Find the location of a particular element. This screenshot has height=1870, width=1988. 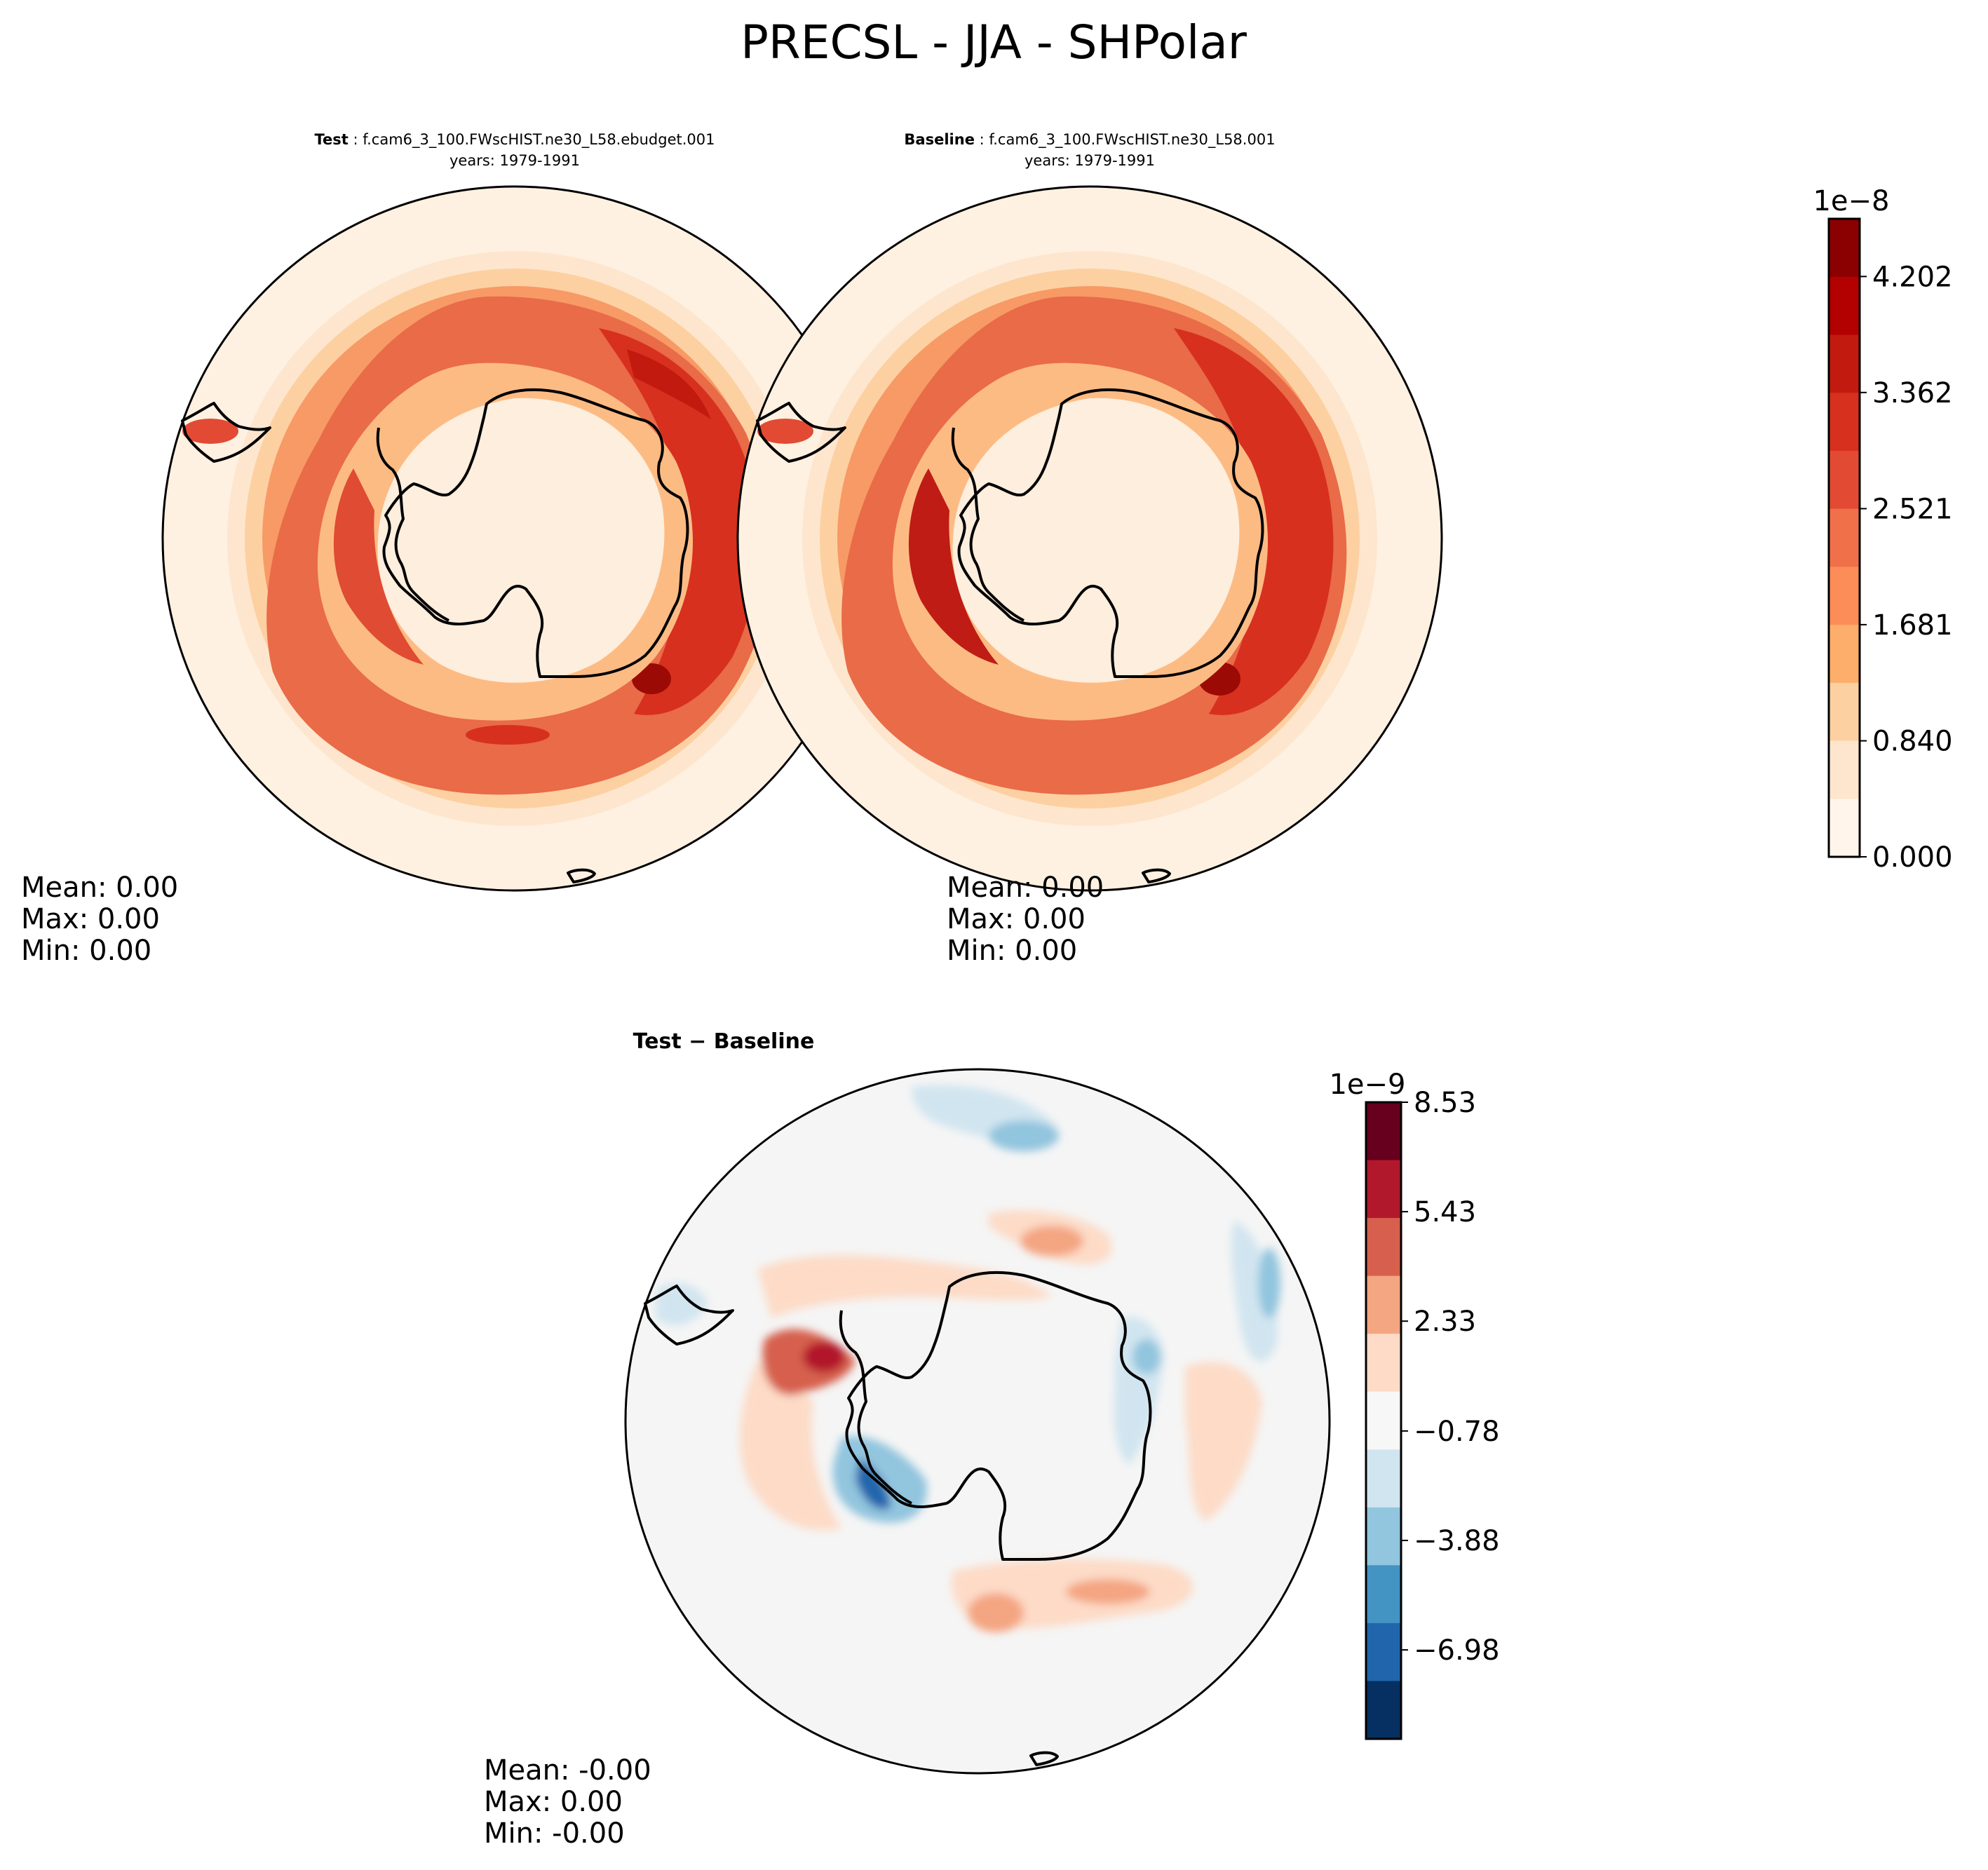

baseline-coastline-south-america is located at coordinates (801, 432).